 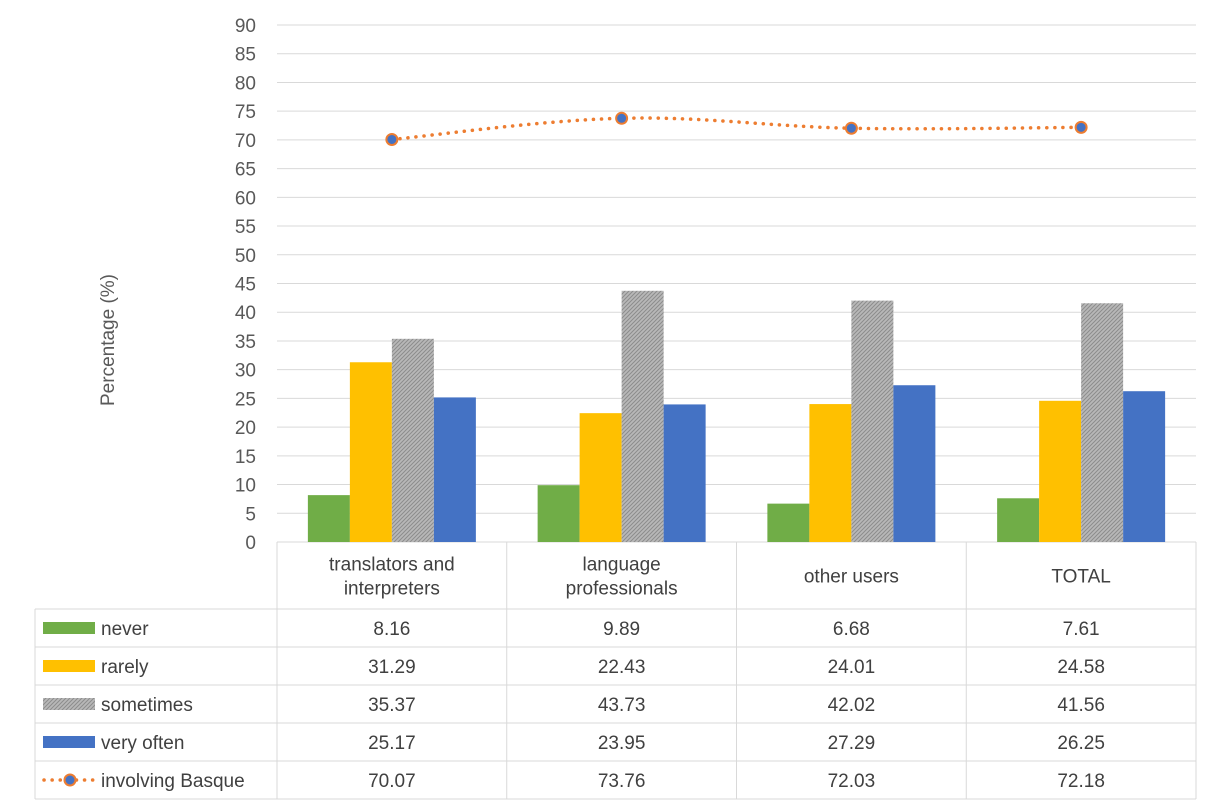 What do you see at coordinates (851, 577) in the screenshot?
I see `category-label: other users` at bounding box center [851, 577].